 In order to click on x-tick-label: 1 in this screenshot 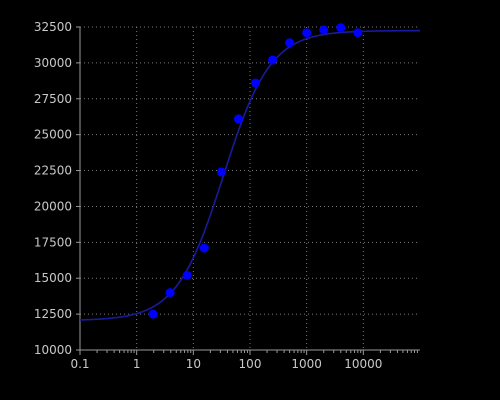, I will do `click(137, 364)`.